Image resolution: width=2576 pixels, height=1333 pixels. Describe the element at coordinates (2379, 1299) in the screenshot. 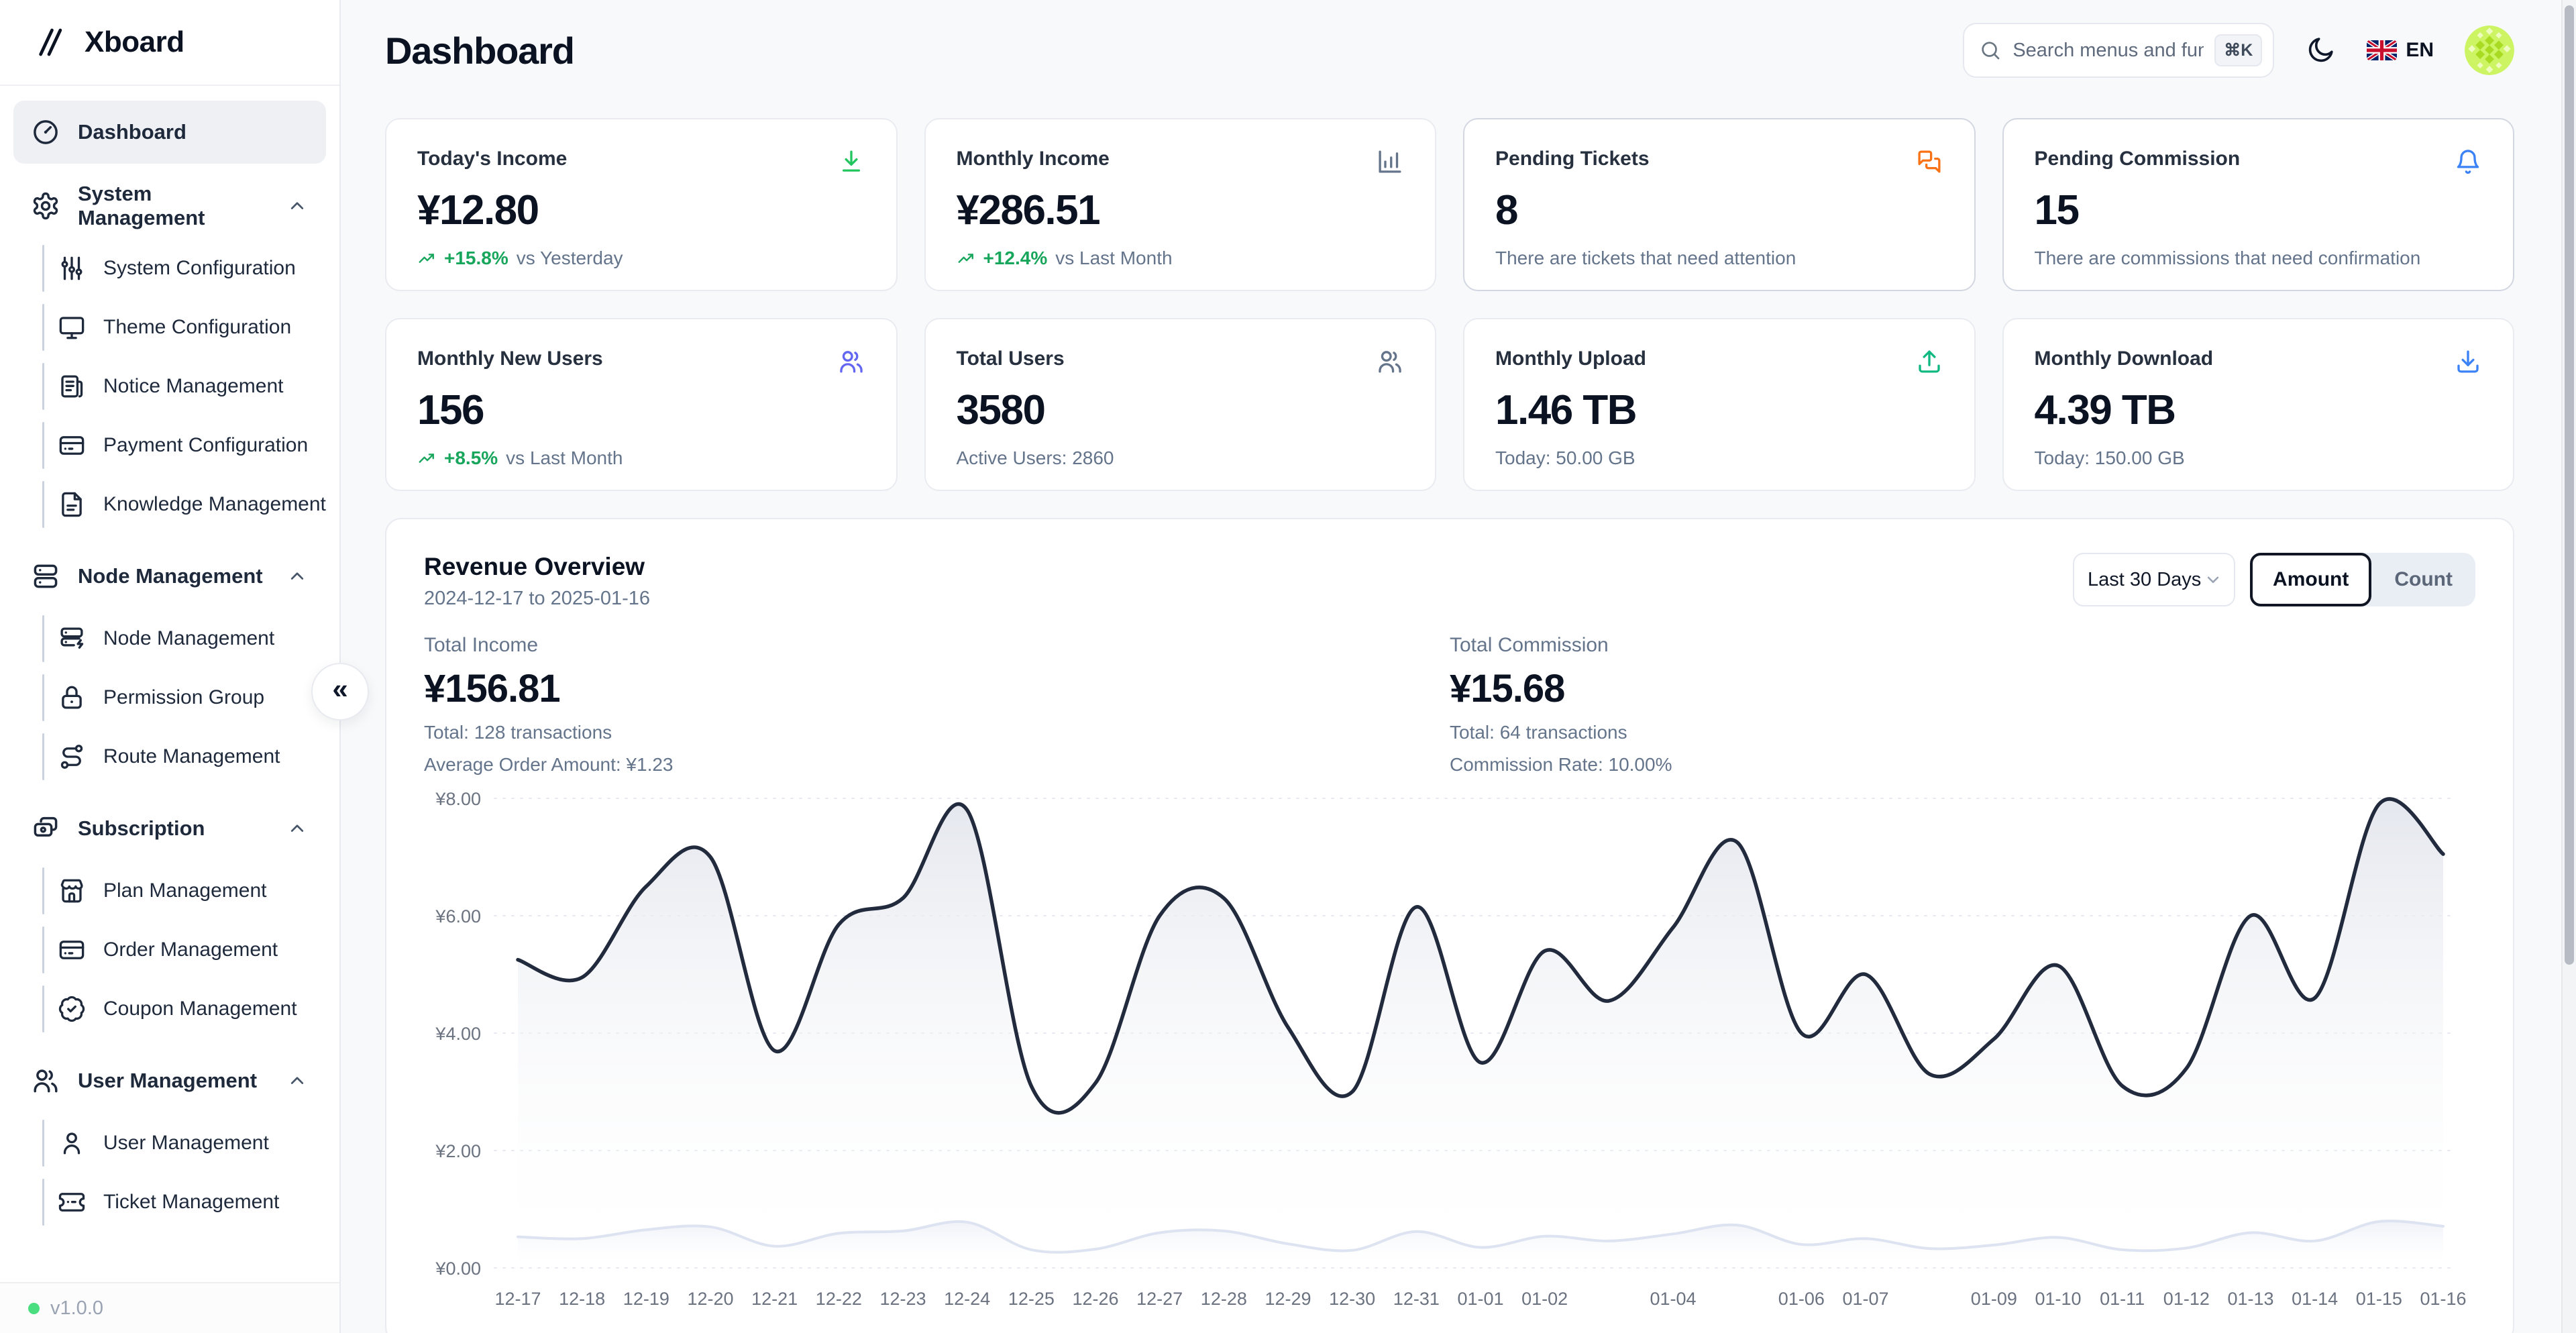

I see `x-axis-label: 01-15` at that location.